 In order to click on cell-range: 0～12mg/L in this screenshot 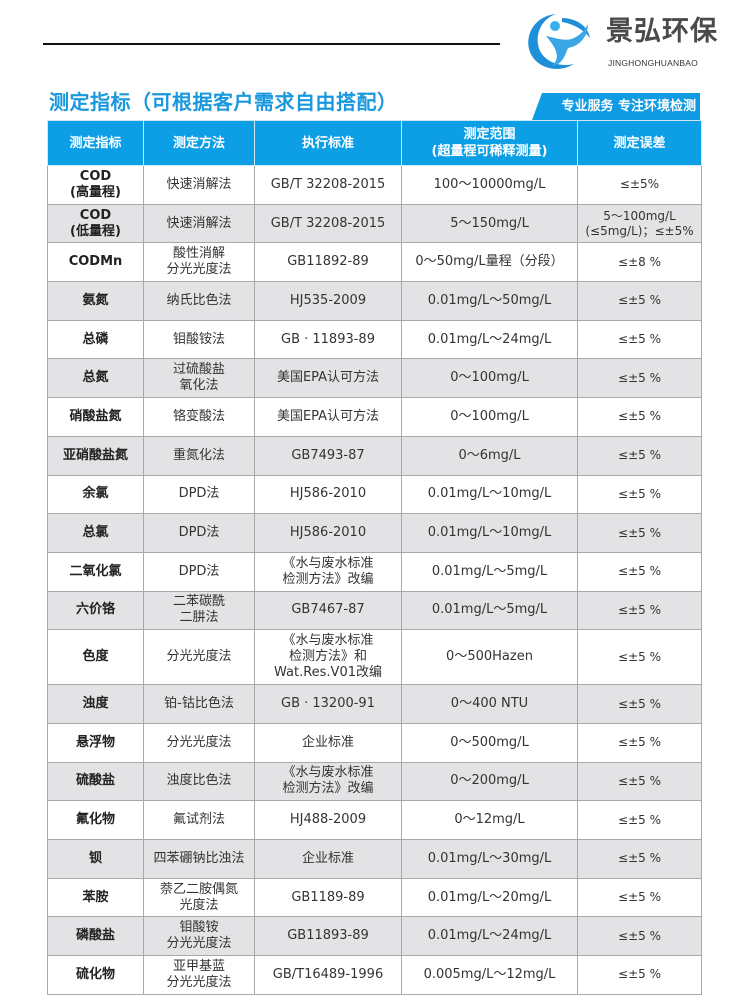, I will do `click(489, 820)`.